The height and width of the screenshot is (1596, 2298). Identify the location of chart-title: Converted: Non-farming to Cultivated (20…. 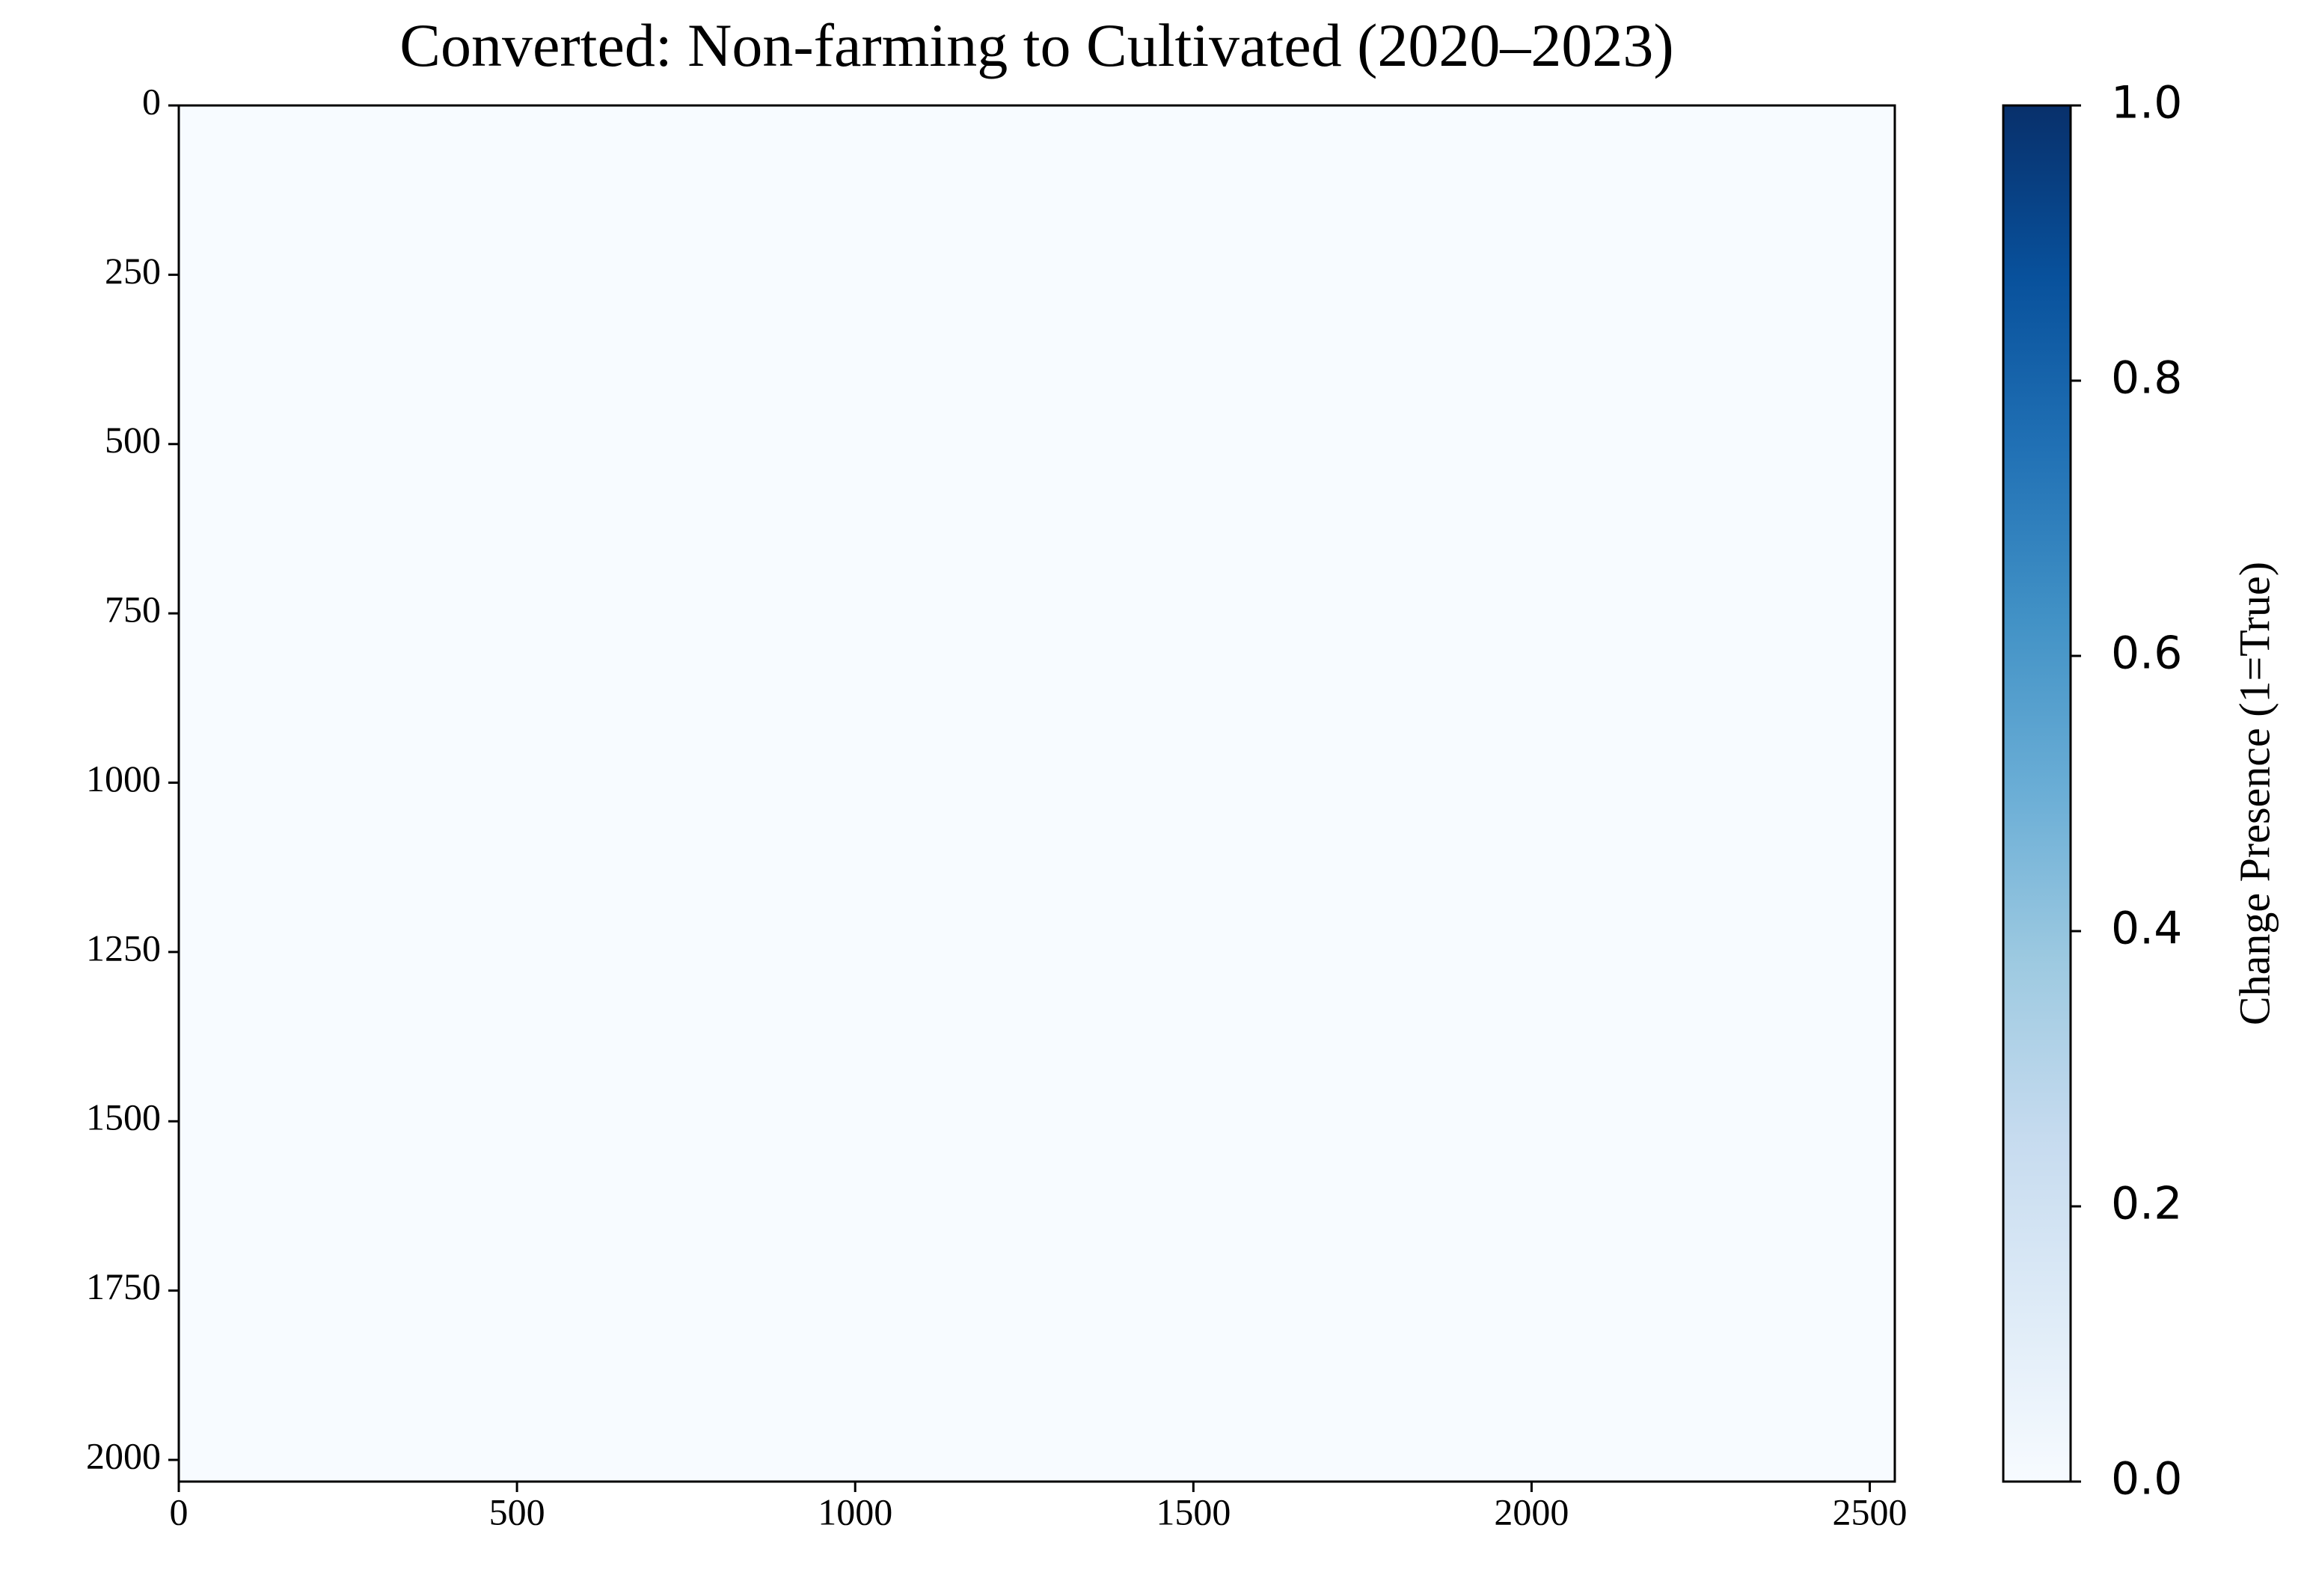
(1036, 45).